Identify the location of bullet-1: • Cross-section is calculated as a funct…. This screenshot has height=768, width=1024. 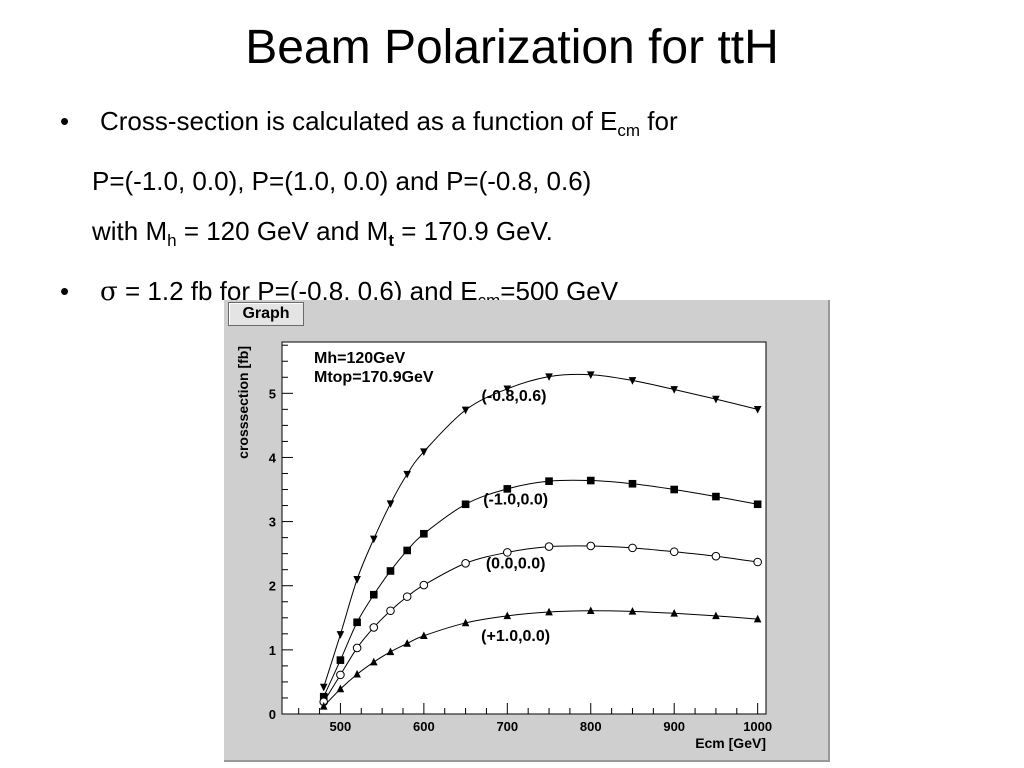
(525, 126).